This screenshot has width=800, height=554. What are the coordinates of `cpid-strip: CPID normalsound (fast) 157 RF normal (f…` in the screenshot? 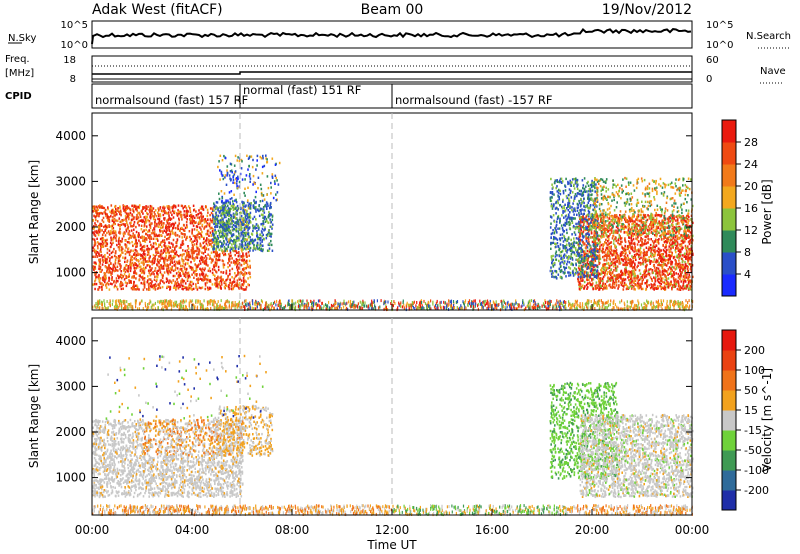 It's located at (349, 96).